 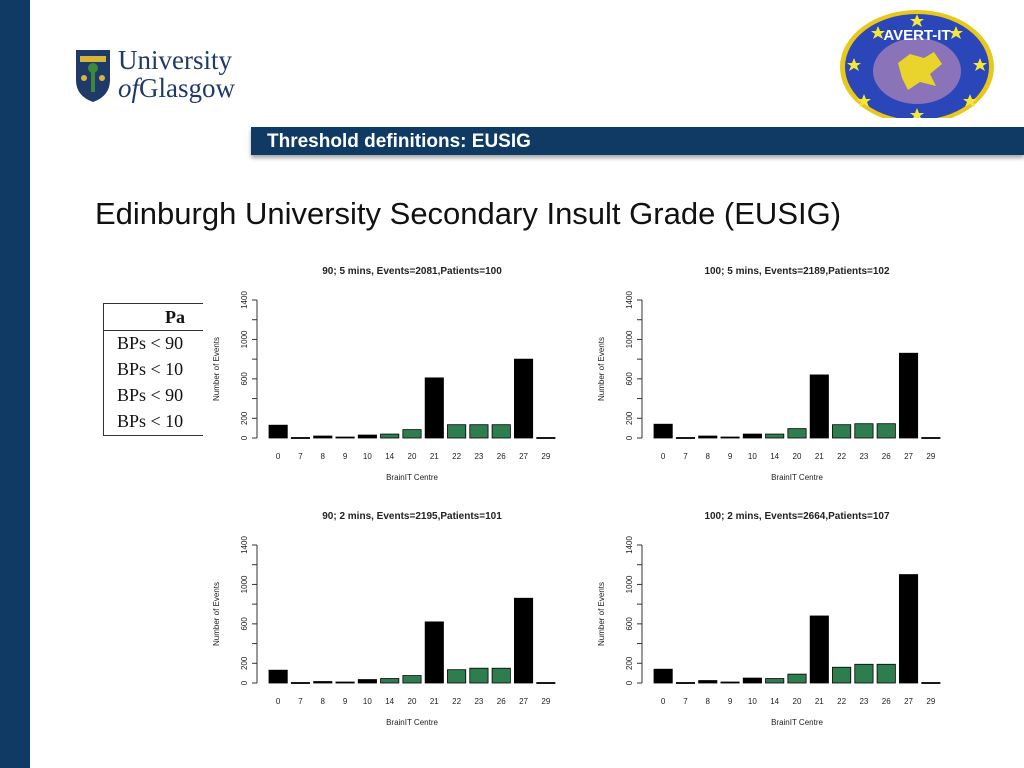 What do you see at coordinates (916, 35) in the screenshot?
I see `badge-text: AVERT-IT` at bounding box center [916, 35].